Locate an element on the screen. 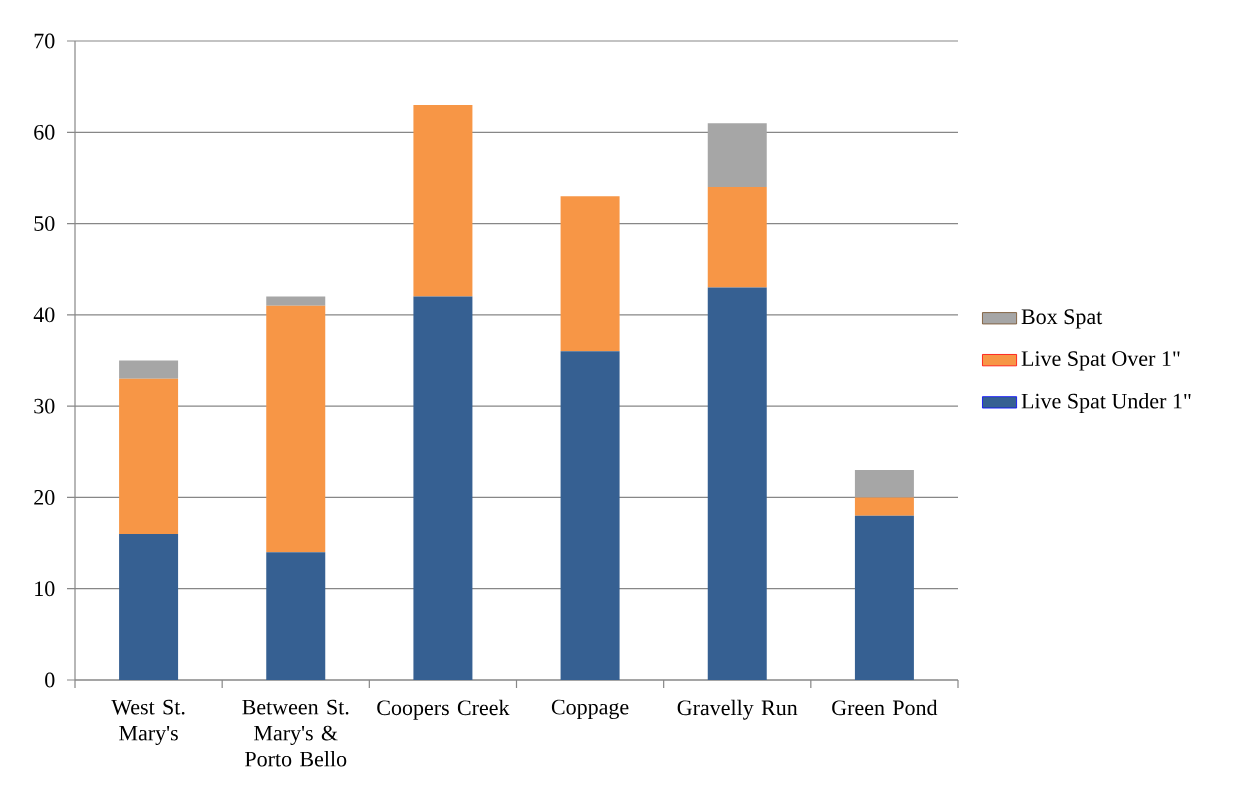 This screenshot has height=801, width=1254. y-tick-label: 60 is located at coordinates (44, 132).